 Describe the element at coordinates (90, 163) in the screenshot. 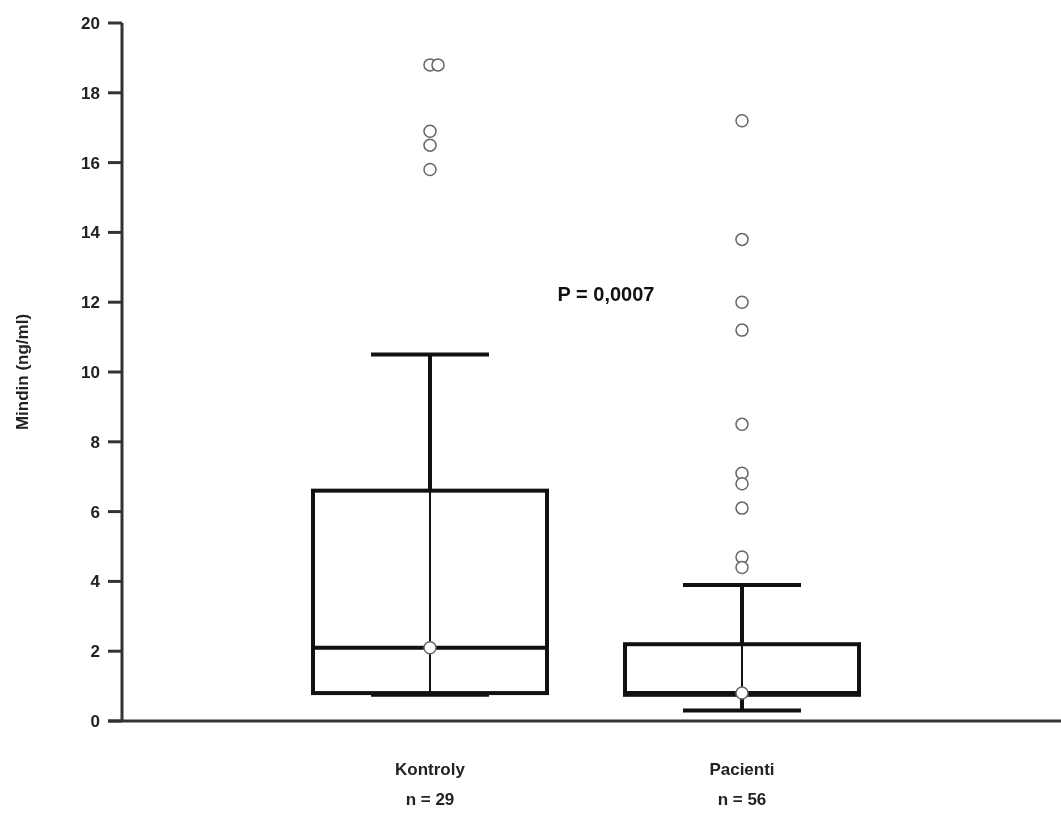

I see `y-tick-label: 16` at that location.